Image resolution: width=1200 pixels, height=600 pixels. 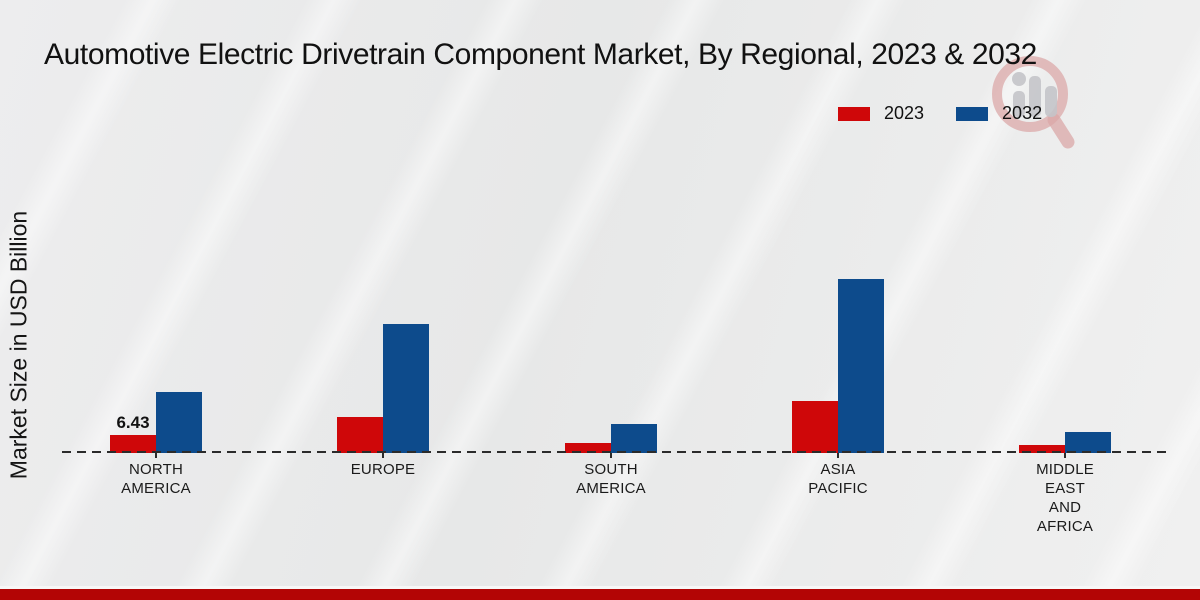 I want to click on bar-2032-europe, so click(x=406, y=388).